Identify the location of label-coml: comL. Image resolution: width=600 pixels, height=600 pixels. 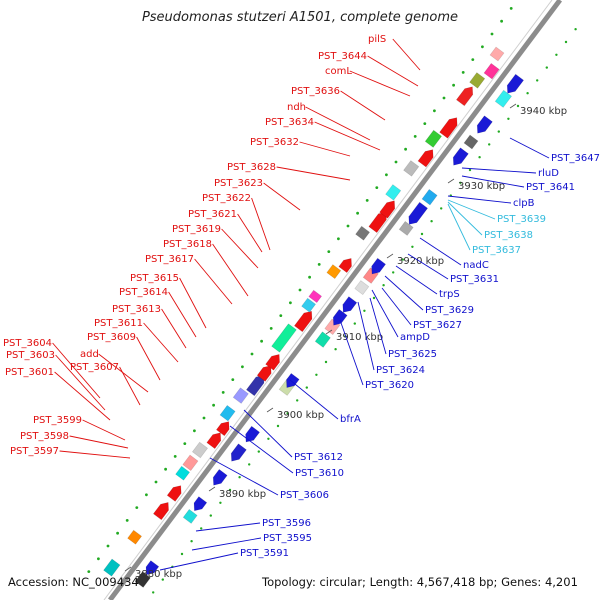
(338, 71).